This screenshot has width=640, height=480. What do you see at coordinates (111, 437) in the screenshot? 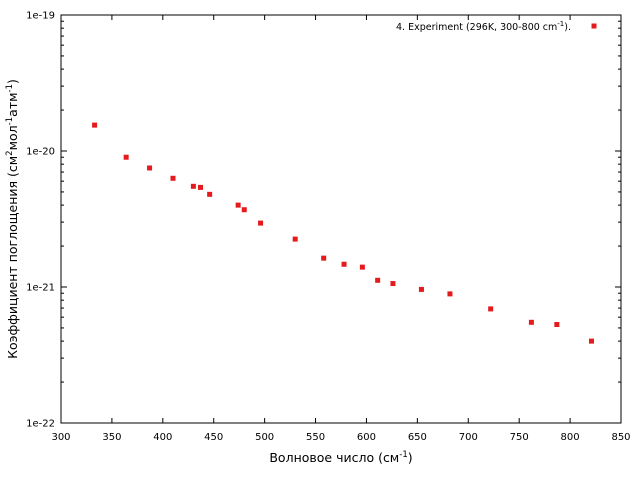
I see `x-tick-label: 350` at bounding box center [111, 437].